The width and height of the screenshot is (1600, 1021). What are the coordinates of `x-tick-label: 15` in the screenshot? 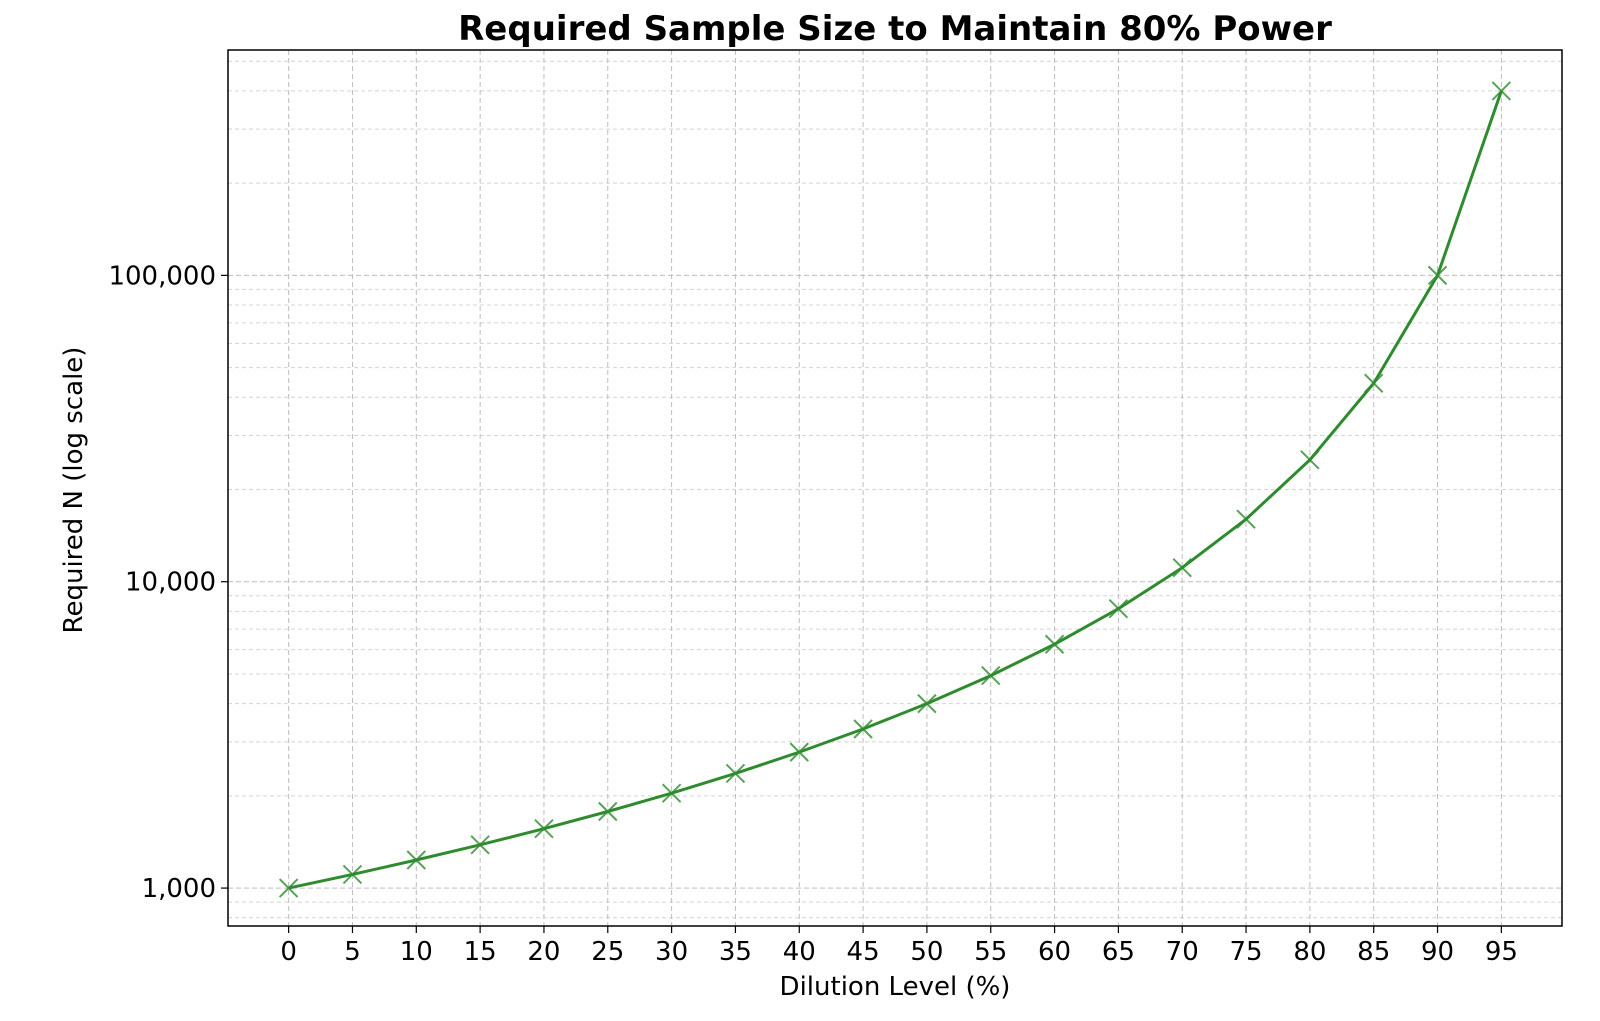 It's located at (480, 952).